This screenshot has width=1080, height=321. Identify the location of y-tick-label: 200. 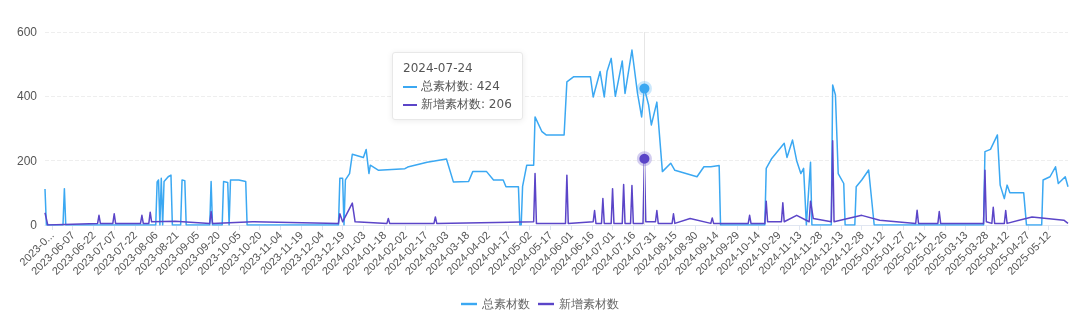
(27, 160).